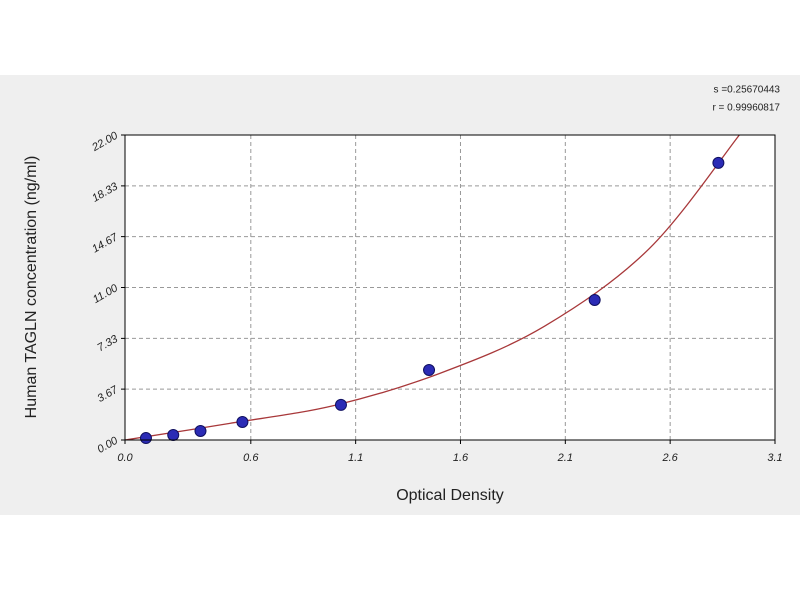 The height and width of the screenshot is (605, 800). I want to click on annotation: s =0.25670443, so click(747, 90).